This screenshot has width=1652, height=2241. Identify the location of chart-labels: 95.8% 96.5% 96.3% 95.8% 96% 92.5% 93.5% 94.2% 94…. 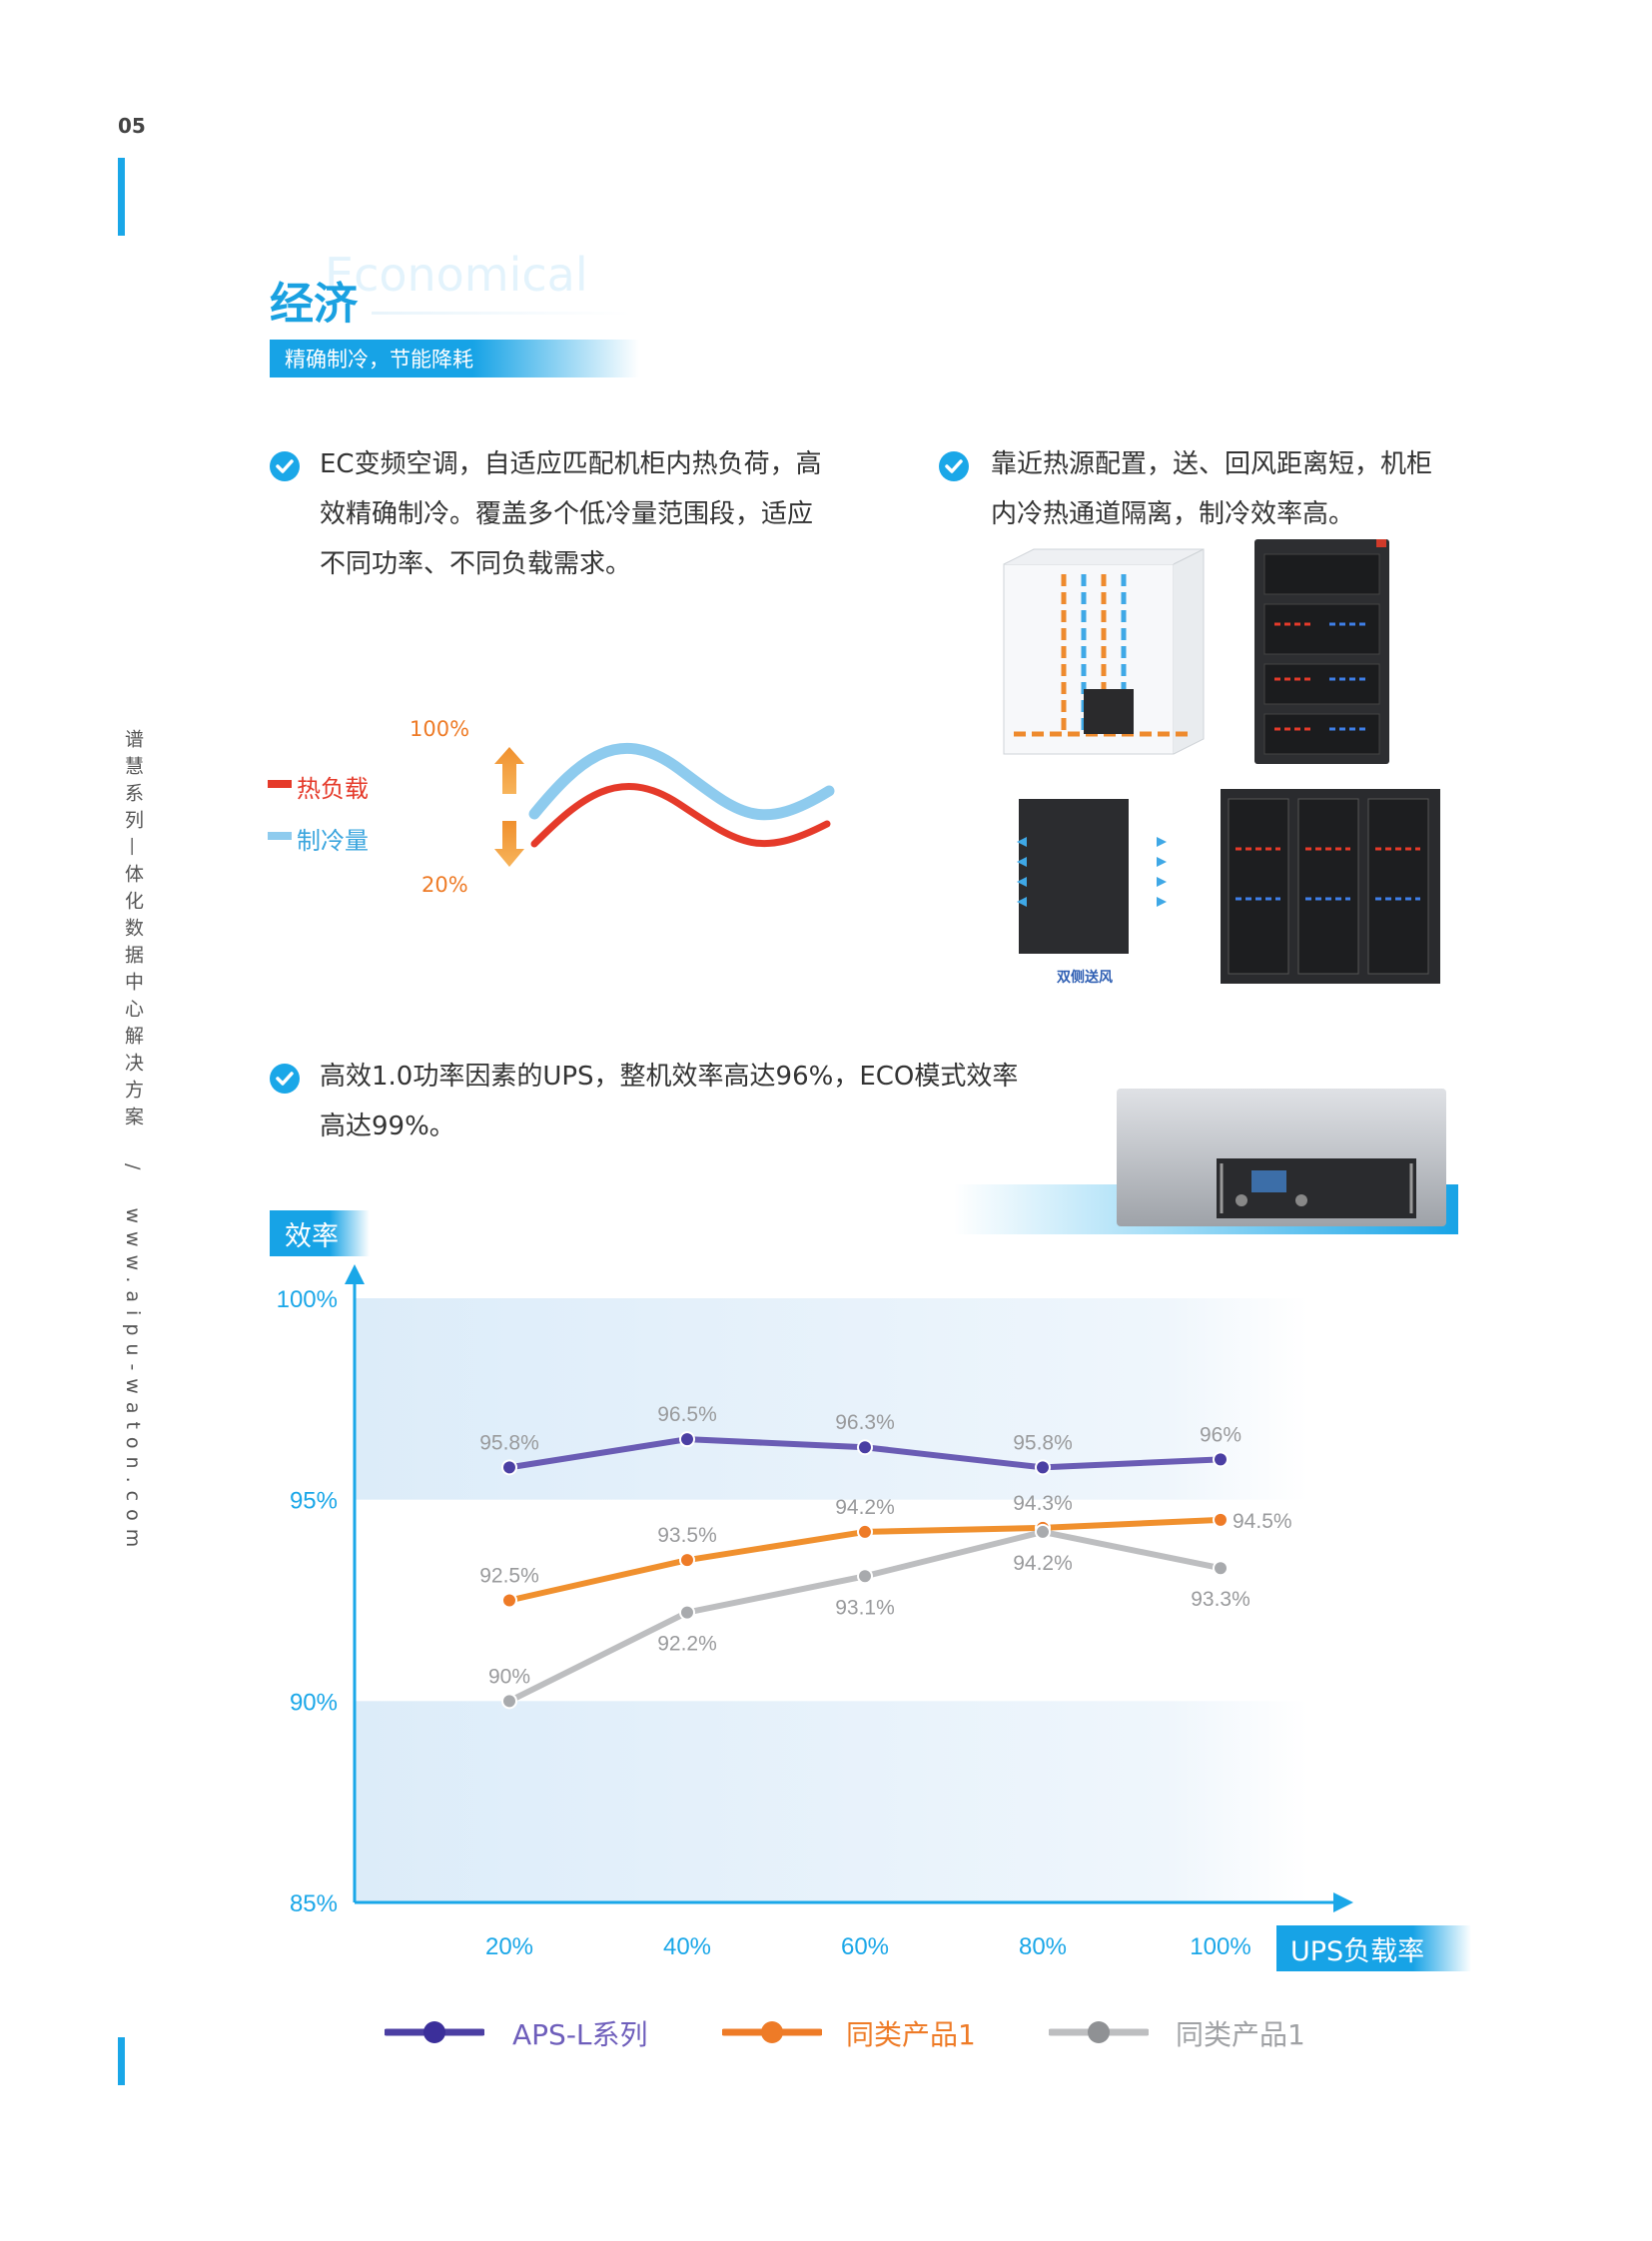
(885, 1545).